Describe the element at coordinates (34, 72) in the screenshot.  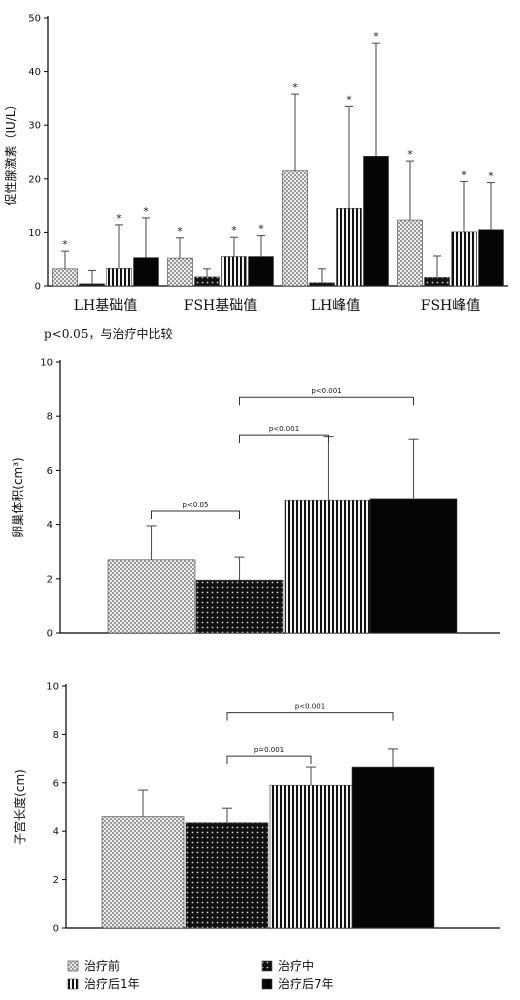
I see `y-tick-label: 40` at that location.